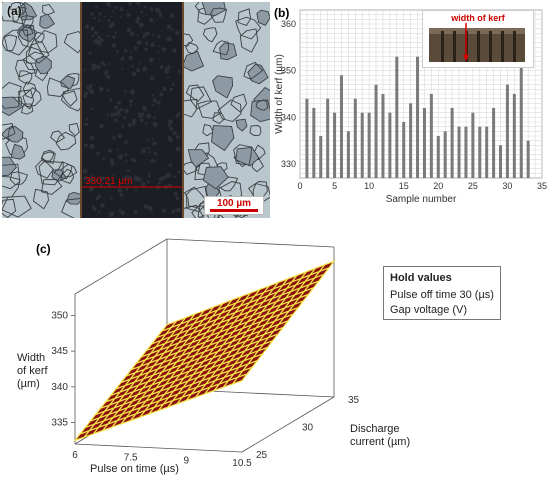 This screenshot has width=550, height=488. What do you see at coordinates (59, 351) in the screenshot?
I see `z-tick-label: 345` at bounding box center [59, 351].